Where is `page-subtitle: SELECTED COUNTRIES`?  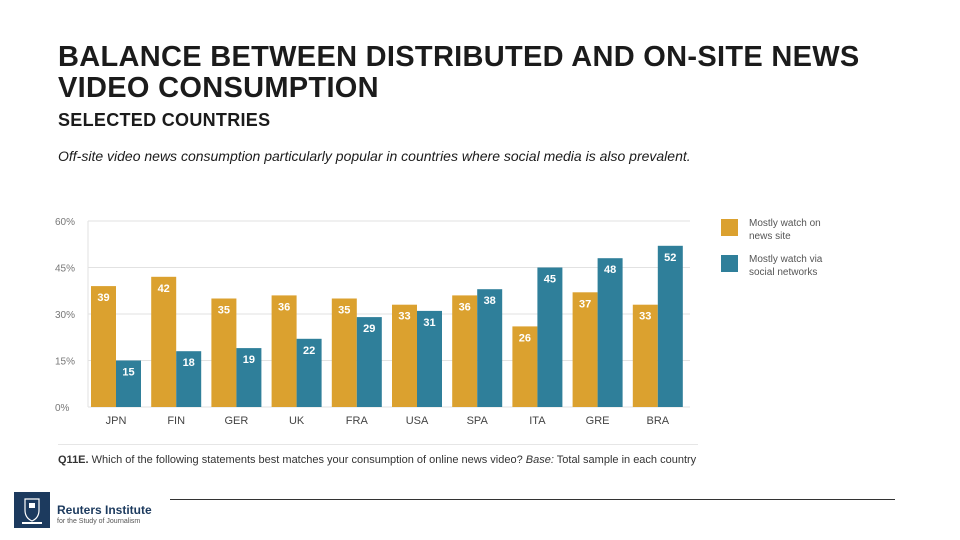 page-subtitle: SELECTED COUNTRIES is located at coordinates (164, 120).